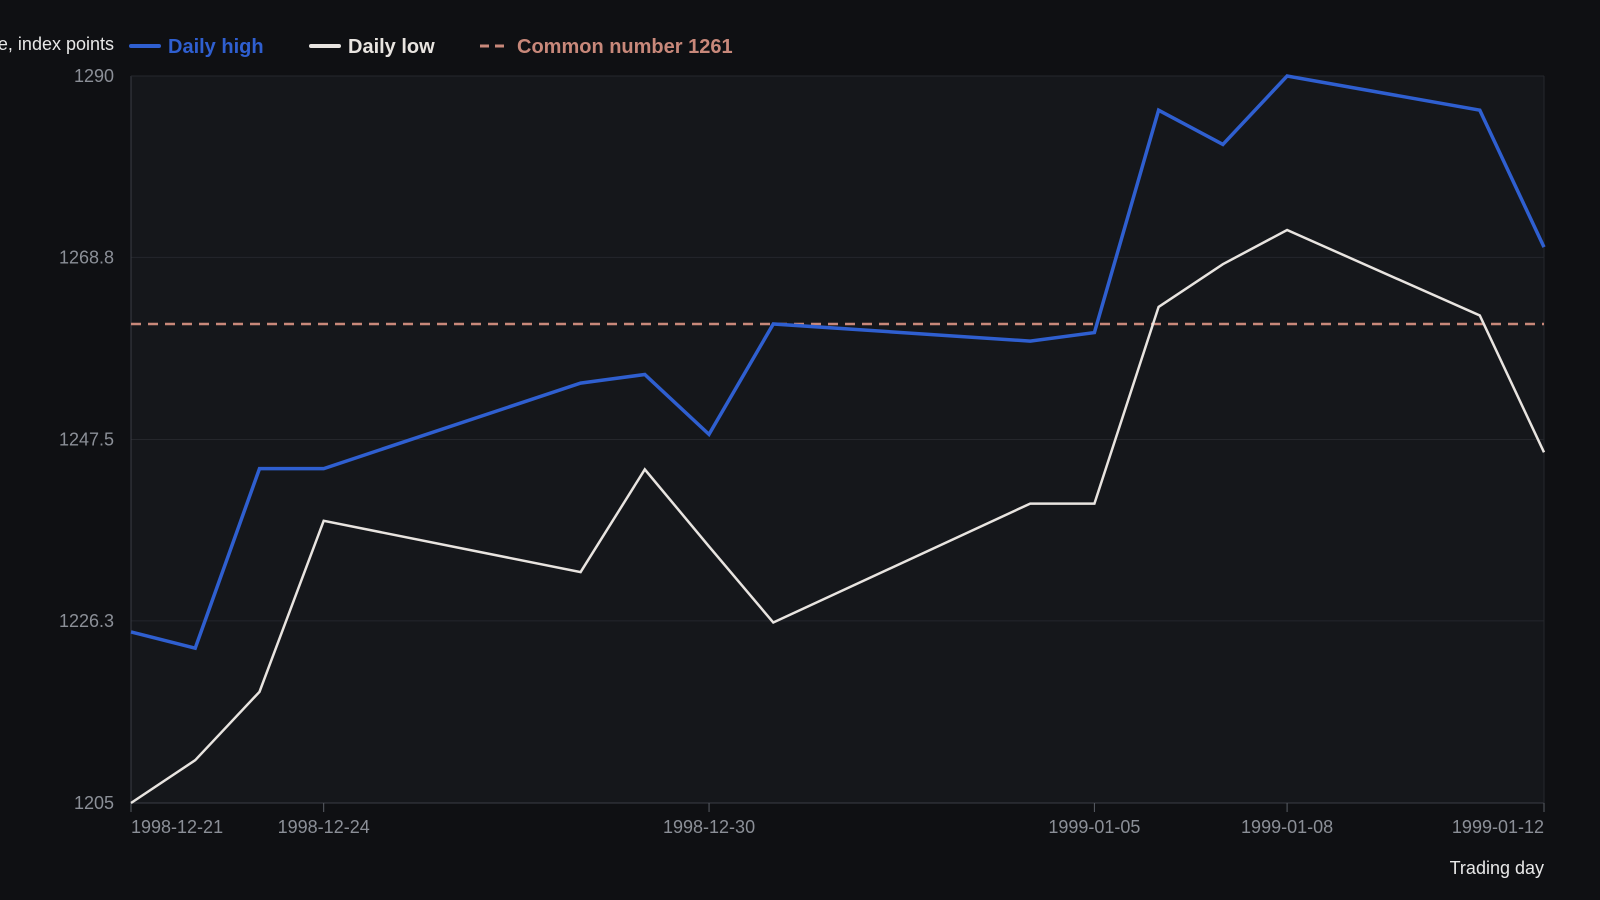 The height and width of the screenshot is (900, 1600). Describe the element at coordinates (86, 621) in the screenshot. I see `y-tick-label: 1226.3` at that location.